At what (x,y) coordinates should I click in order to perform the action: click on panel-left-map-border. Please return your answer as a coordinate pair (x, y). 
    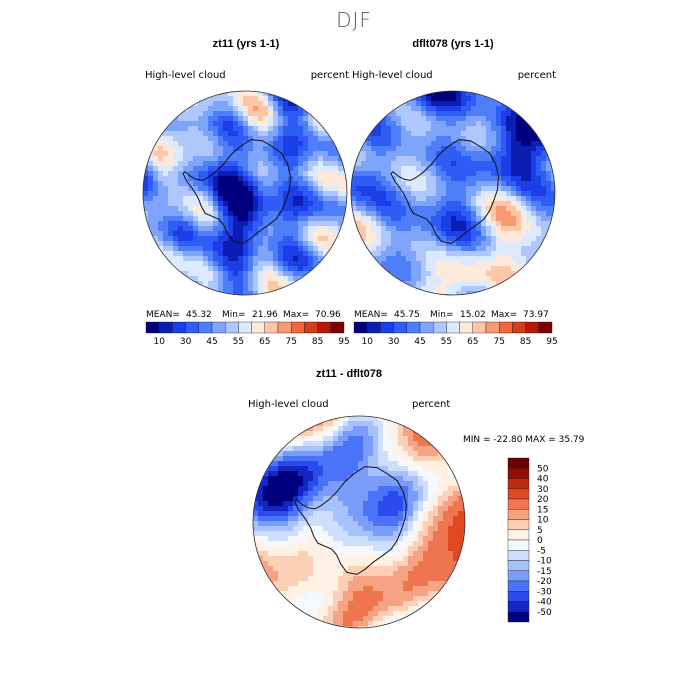
    Looking at the image, I should click on (245, 193).